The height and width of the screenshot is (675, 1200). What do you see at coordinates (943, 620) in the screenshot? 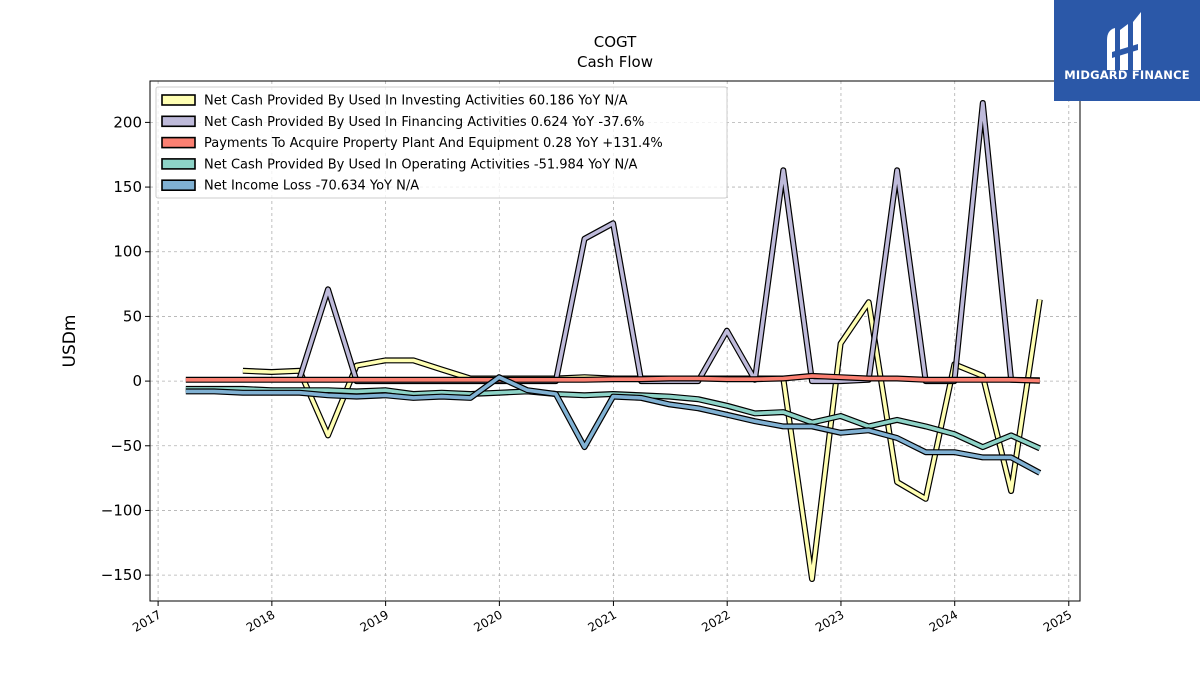
I see `x-tick-label: 2024` at bounding box center [943, 620].